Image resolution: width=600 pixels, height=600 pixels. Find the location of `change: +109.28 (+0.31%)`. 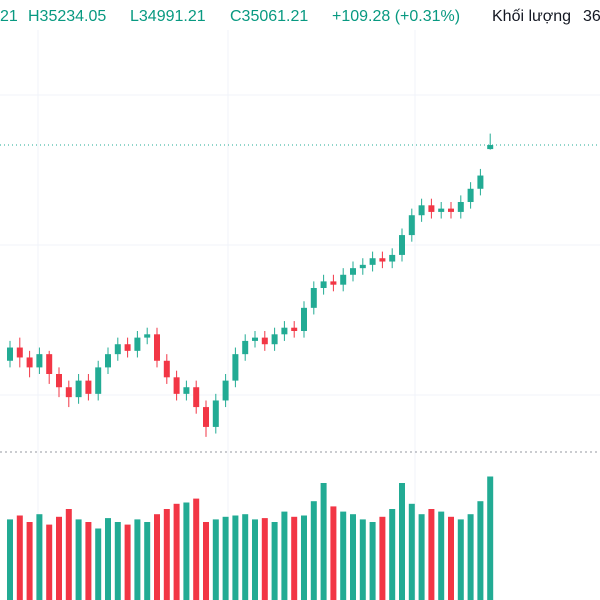

change: +109.28 (+0.31%) is located at coordinates (396, 16).